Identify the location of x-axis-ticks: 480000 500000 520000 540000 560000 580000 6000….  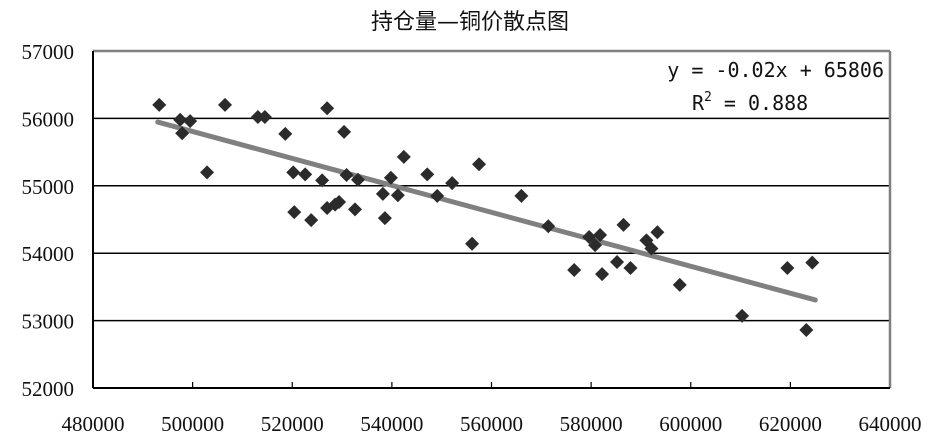
(492, 409).